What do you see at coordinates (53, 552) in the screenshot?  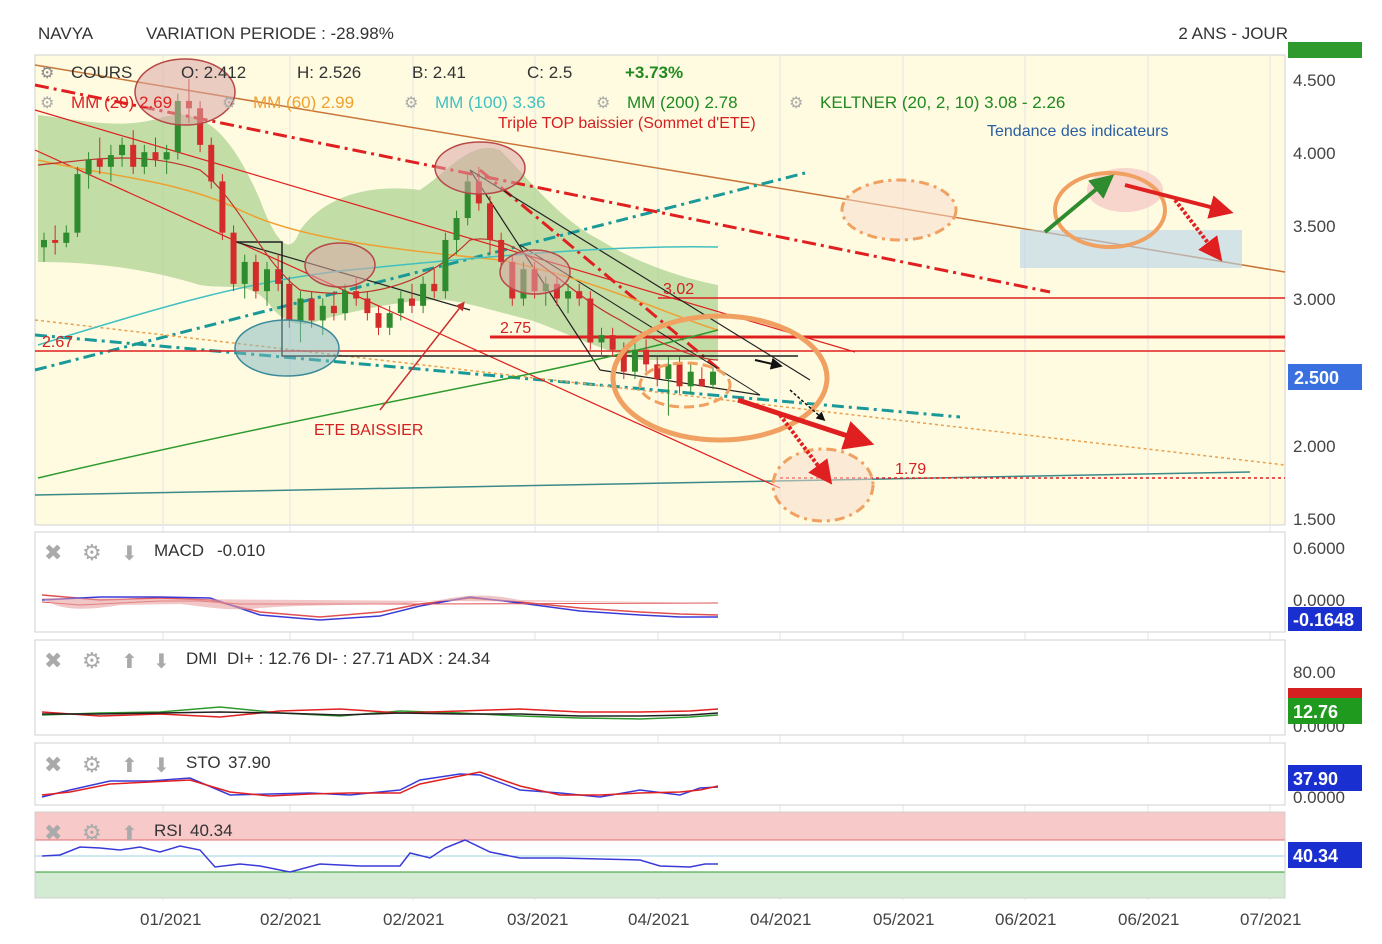 I see `close-icon: ✖` at bounding box center [53, 552].